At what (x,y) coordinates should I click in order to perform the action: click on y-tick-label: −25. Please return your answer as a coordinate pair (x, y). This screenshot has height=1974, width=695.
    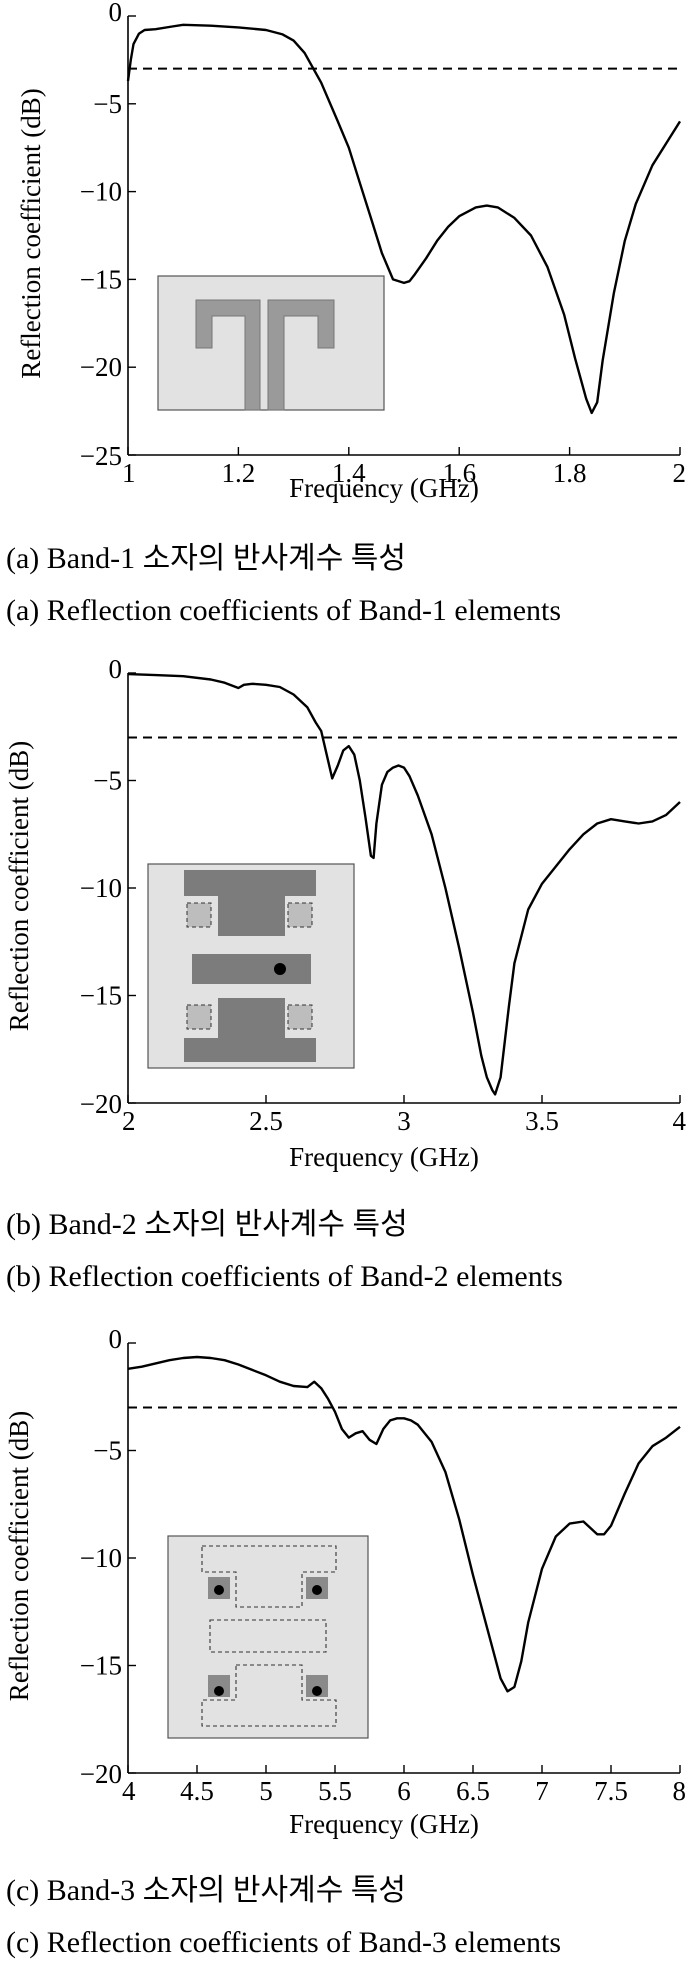
    Looking at the image, I should click on (101, 456).